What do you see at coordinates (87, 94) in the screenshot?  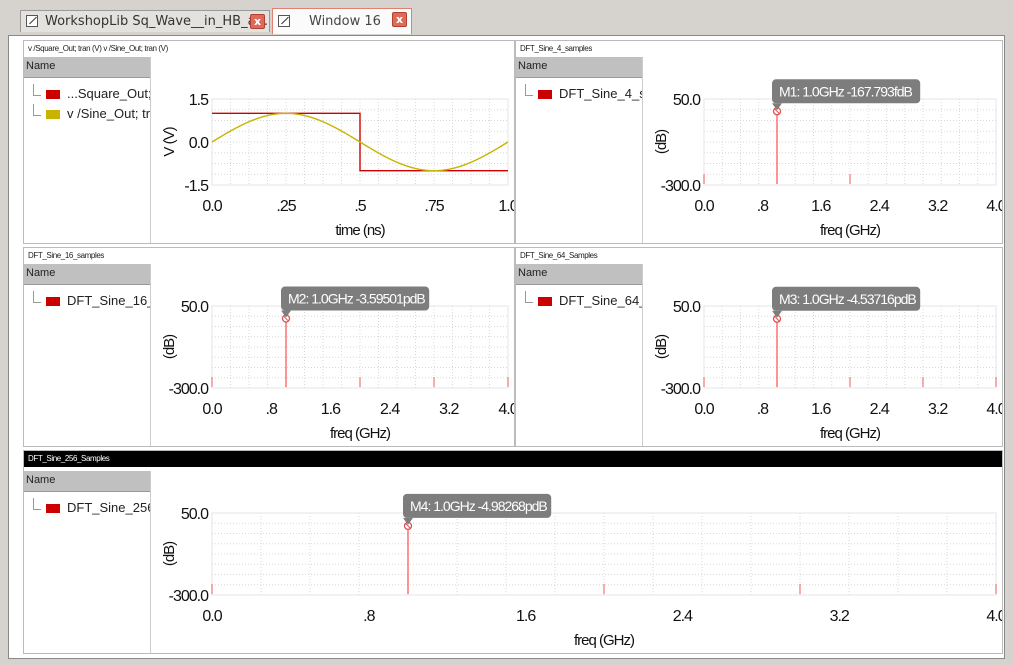 I see `legend-item: ...Square_Out;` at bounding box center [87, 94].